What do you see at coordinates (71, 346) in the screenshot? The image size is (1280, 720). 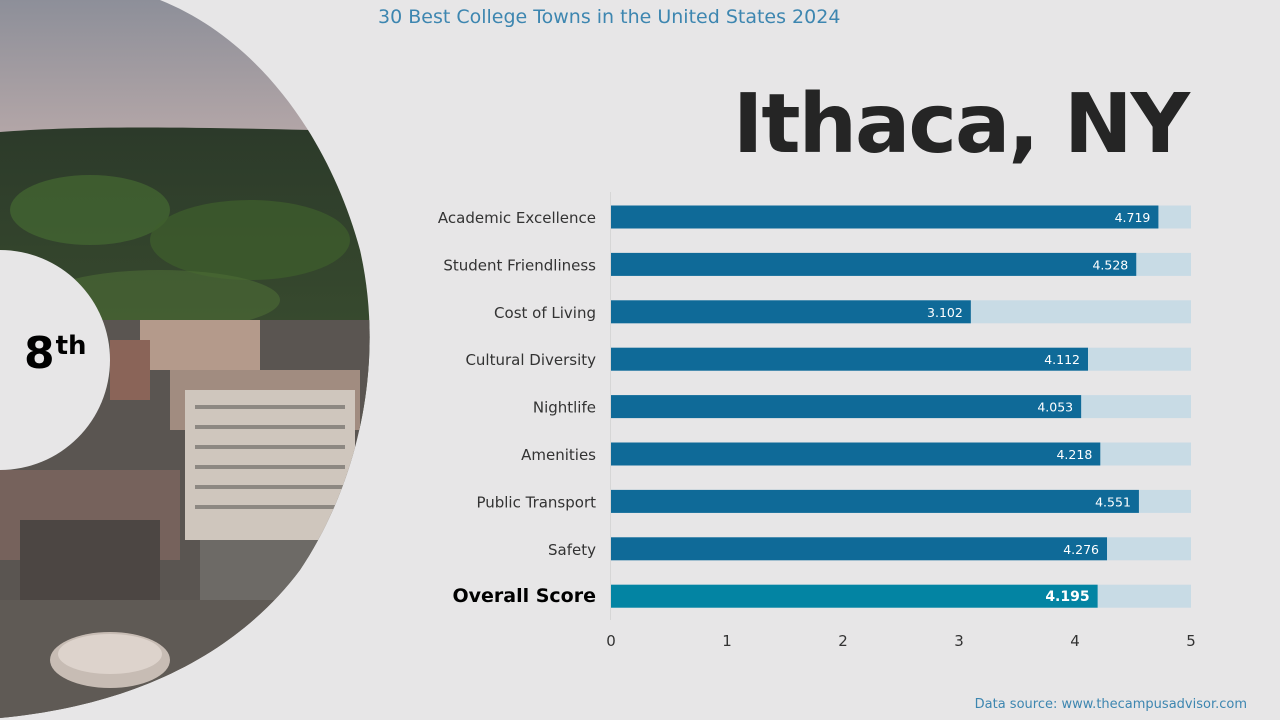 I see `rank-suffix: th` at bounding box center [71, 346].